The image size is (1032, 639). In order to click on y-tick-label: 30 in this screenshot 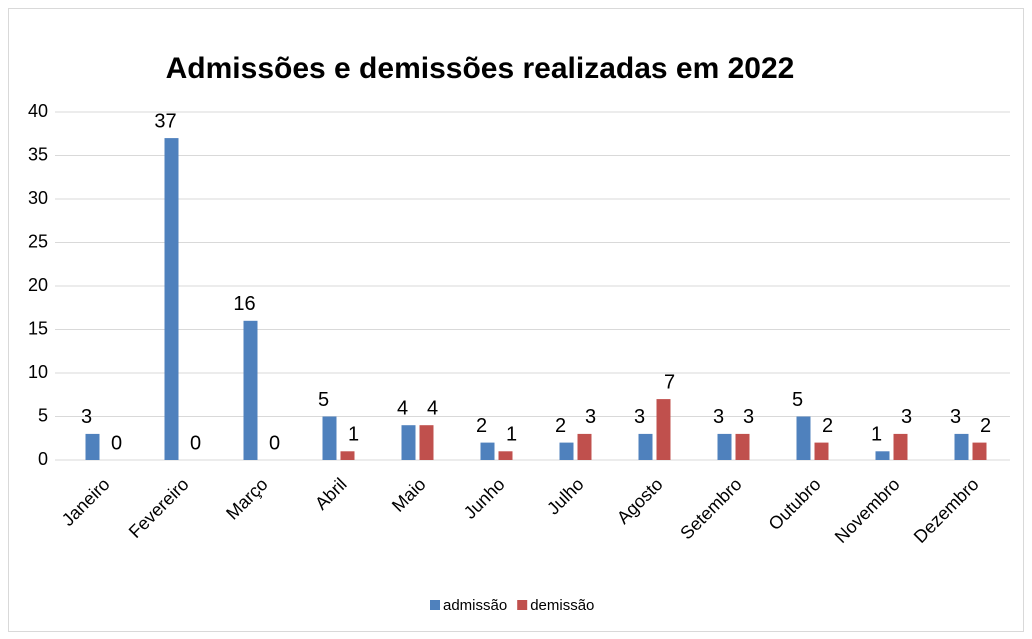, I will do `click(38, 198)`.